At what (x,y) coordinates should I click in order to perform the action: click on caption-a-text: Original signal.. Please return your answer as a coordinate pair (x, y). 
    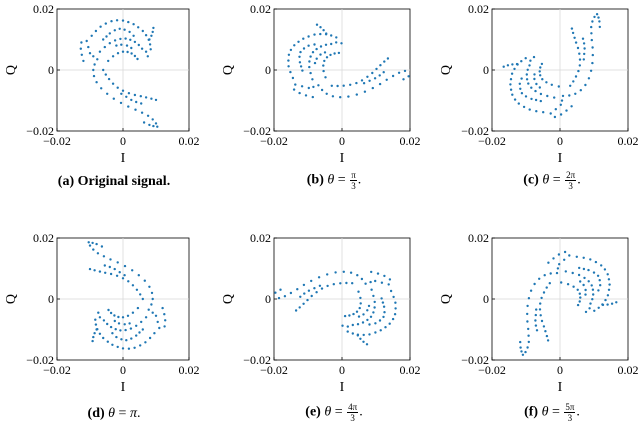
    Looking at the image, I should click on (124, 181).